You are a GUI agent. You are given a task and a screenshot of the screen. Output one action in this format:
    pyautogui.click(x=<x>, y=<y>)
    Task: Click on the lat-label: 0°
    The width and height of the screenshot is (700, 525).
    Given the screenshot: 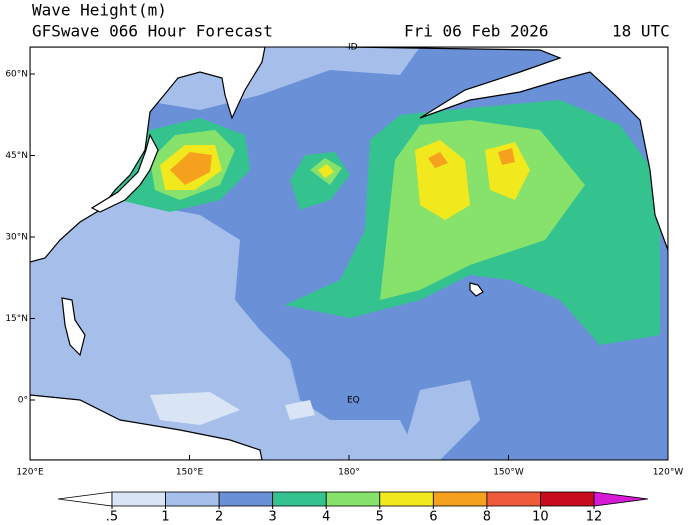 What is the action you would take?
    pyautogui.click(x=23, y=401)
    